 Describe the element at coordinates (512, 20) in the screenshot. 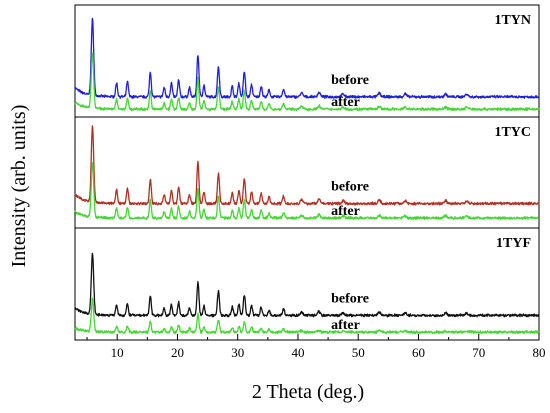

I see `panel-label: 1TYN` at that location.